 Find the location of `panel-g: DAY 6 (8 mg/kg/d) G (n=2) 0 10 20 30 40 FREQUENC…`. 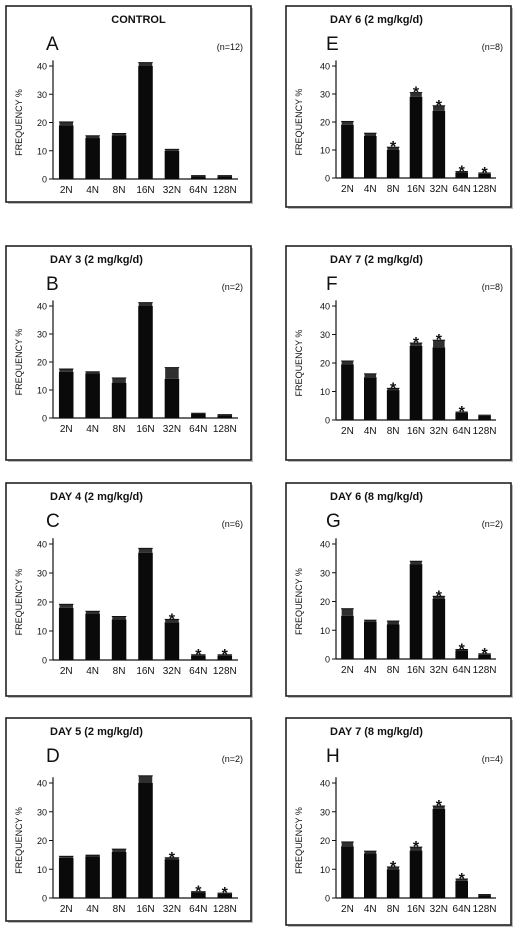

panel-g: DAY 6 (8 mg/kg/d) G (n=2) 0 10 20 30 40 FREQUENC… is located at coordinates (399, 590).